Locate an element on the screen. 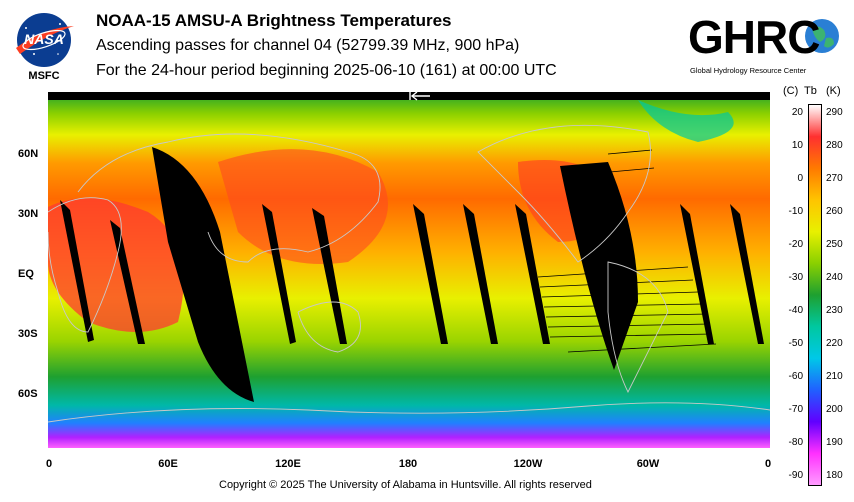  colorbar-tick-kelvin: 210 is located at coordinates (834, 376).